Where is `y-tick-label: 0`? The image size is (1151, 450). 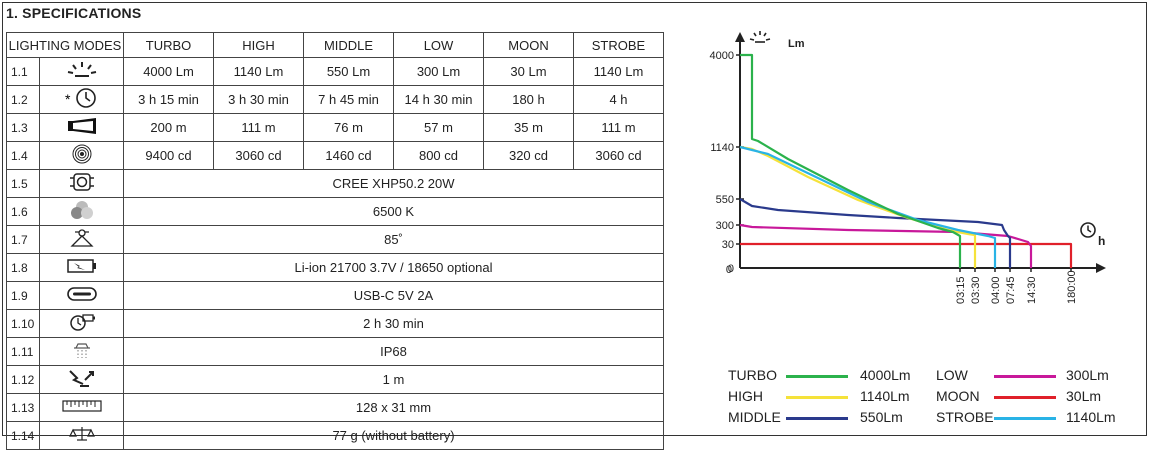 y-tick-label: 0 is located at coordinates (731, 269).